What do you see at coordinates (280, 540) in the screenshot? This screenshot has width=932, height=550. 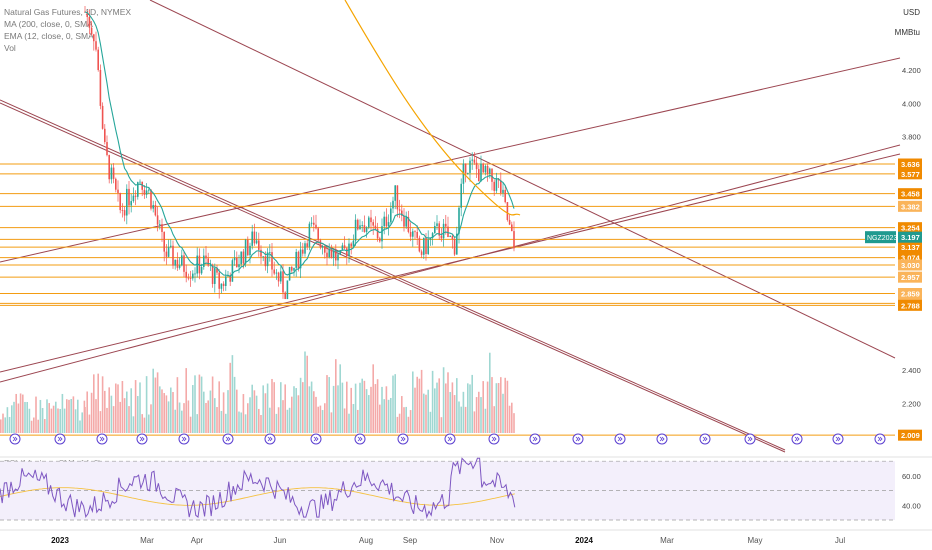 I see `time-tick: Jun` at bounding box center [280, 540].